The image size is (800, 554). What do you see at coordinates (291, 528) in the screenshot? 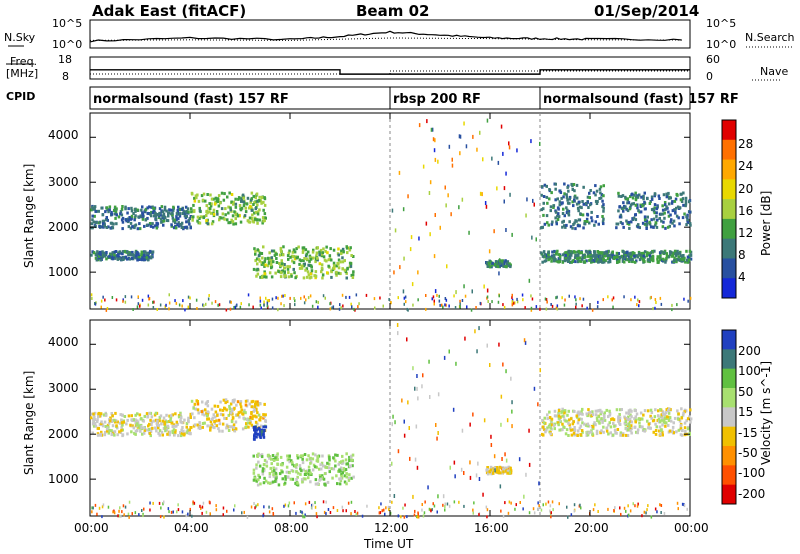
I see `xtick-0800: 08:00` at bounding box center [291, 528].